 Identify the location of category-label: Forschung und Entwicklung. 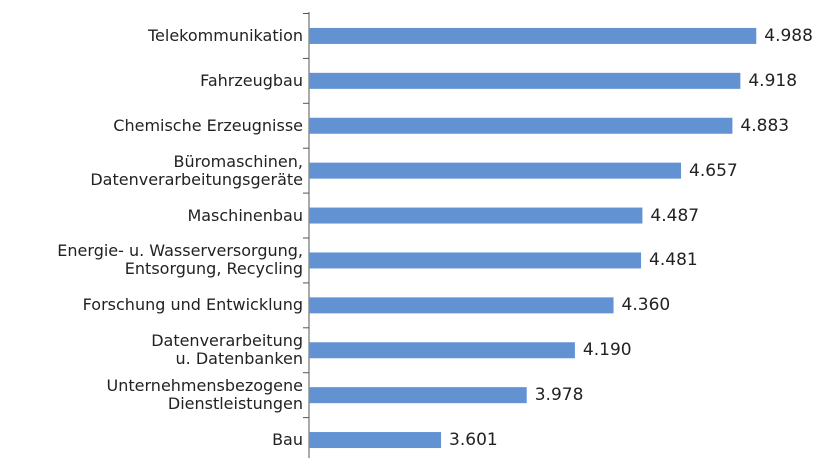
(192, 305).